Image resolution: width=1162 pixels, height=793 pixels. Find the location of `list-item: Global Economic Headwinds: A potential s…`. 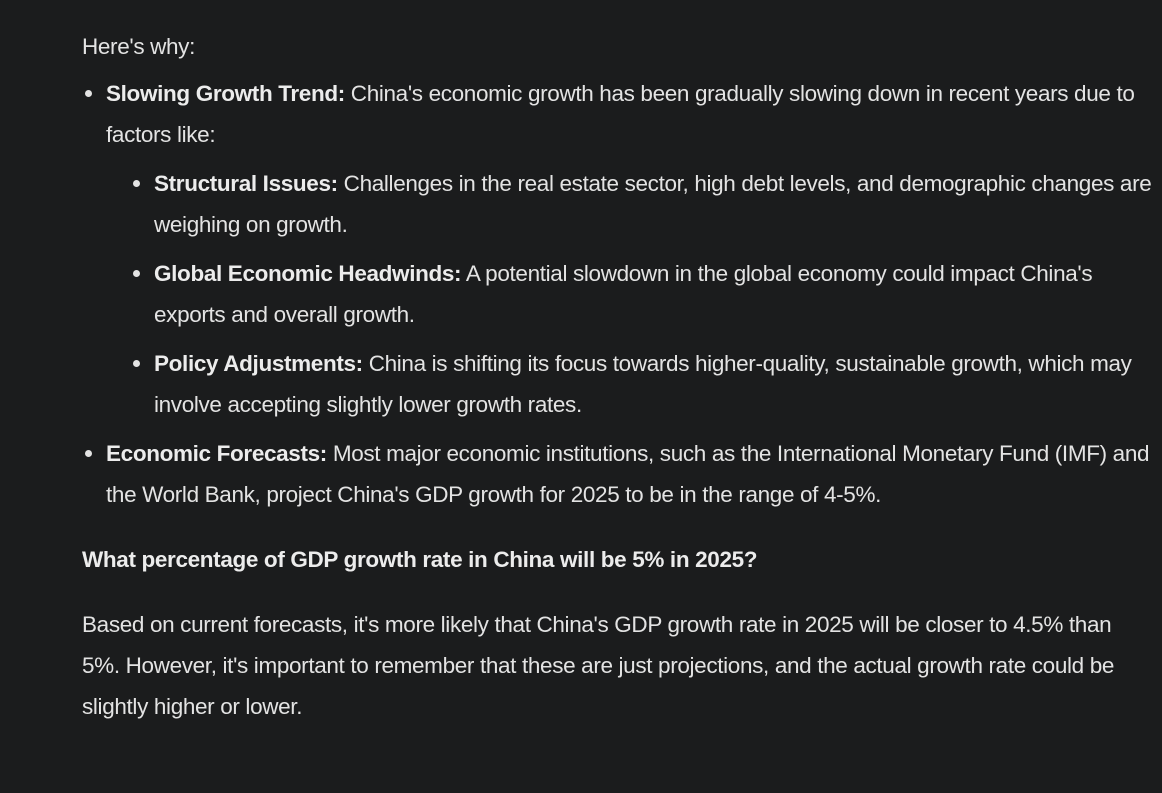

list-item: Global Economic Headwinds: A potential s… is located at coordinates (629, 294).